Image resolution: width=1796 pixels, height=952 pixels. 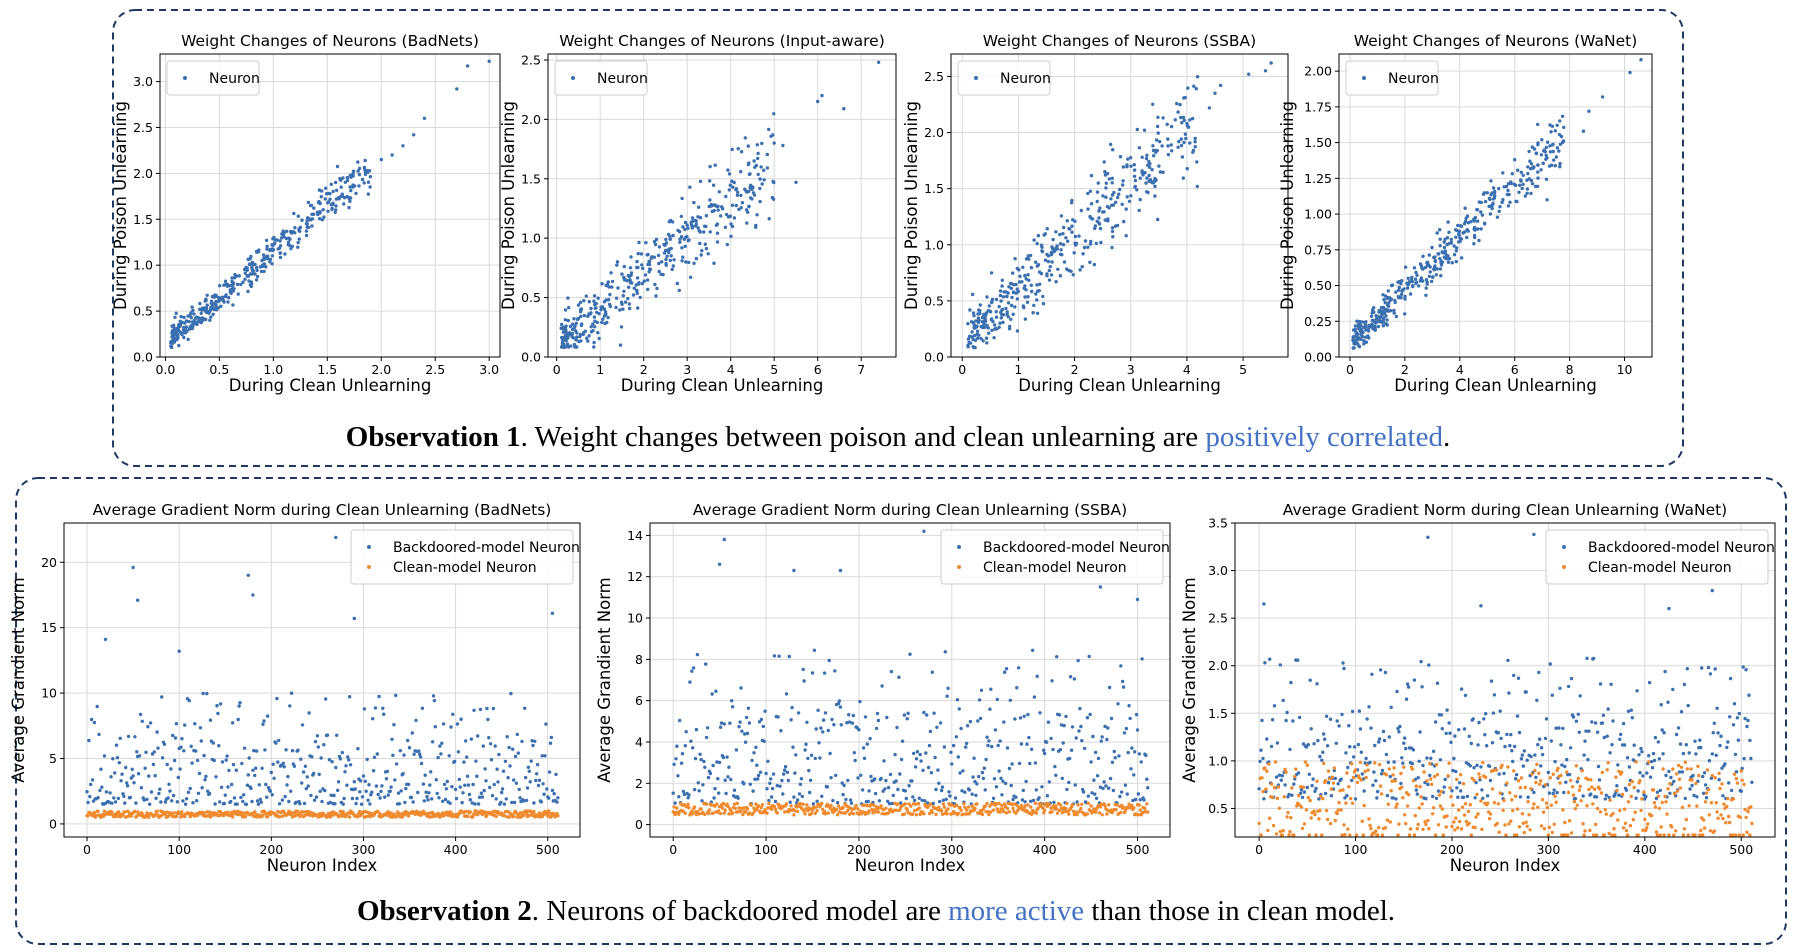 What do you see at coordinates (818, 369) in the screenshot?
I see `x-tick-label: 6` at bounding box center [818, 369].